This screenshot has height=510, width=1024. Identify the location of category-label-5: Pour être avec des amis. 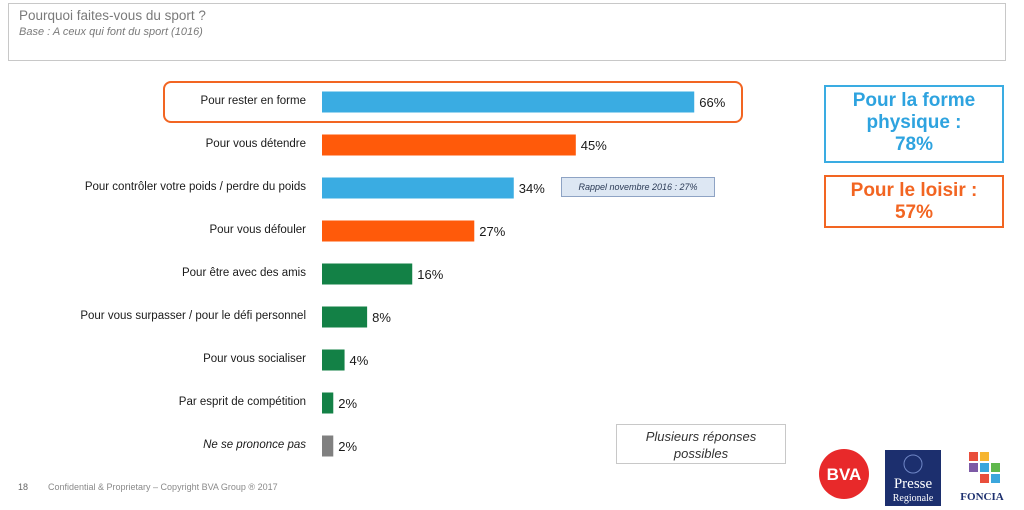
(243, 273).